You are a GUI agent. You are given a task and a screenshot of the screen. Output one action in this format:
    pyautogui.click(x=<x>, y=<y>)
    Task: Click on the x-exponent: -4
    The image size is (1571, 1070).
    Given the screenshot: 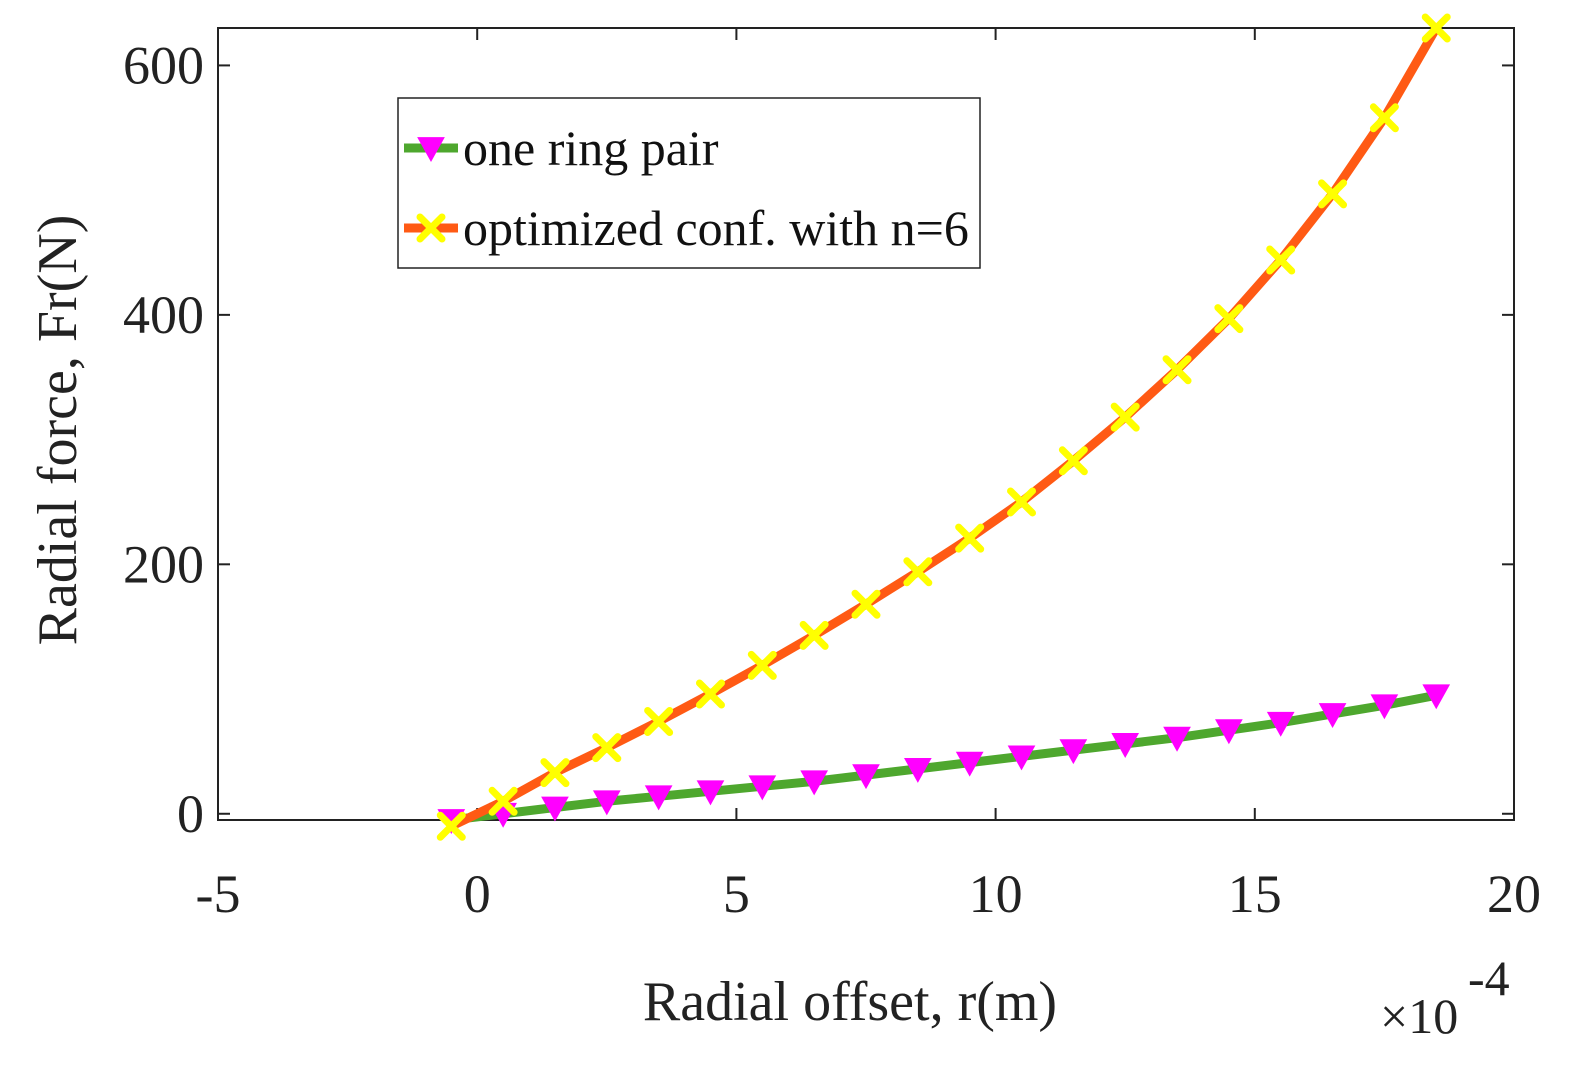 What is the action you would take?
    pyautogui.click(x=1489, y=978)
    